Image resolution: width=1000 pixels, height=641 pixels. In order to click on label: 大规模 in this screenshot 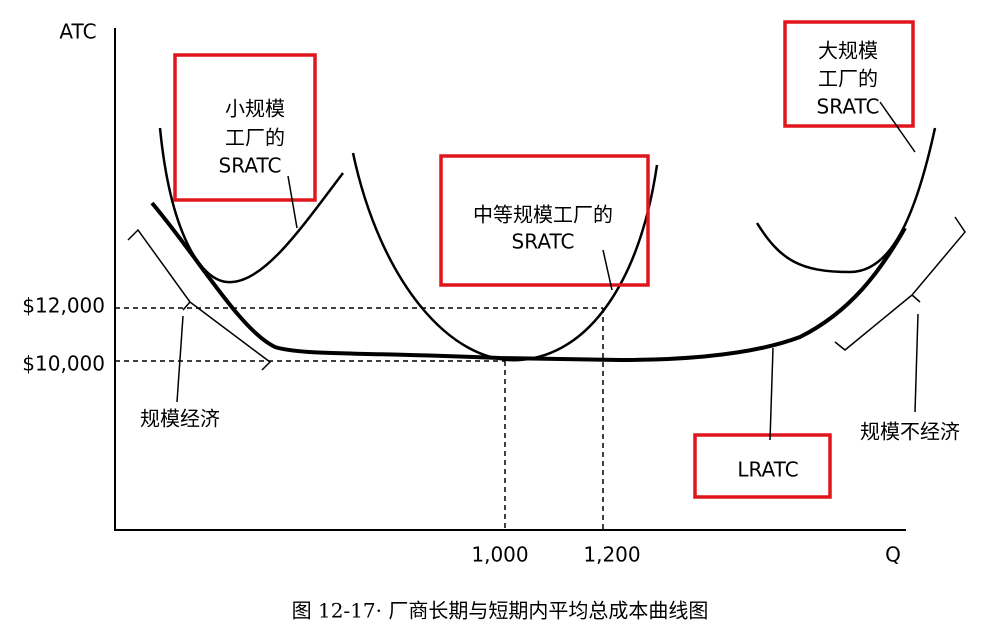, I will do `click(848, 51)`.